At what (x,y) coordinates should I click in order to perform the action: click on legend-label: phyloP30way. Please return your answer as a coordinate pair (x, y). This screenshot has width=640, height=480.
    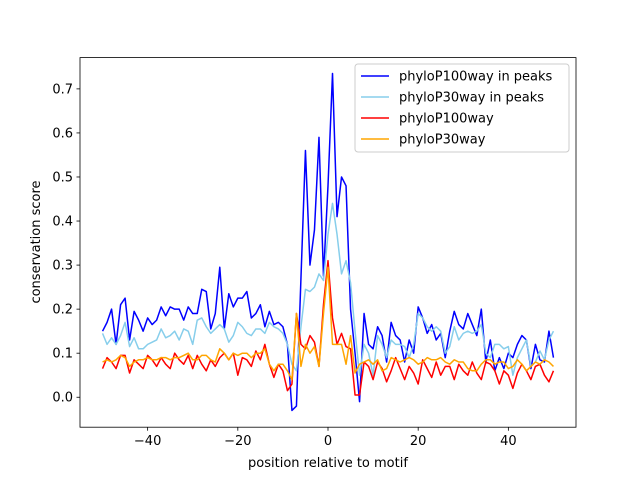
    Looking at the image, I should click on (442, 140).